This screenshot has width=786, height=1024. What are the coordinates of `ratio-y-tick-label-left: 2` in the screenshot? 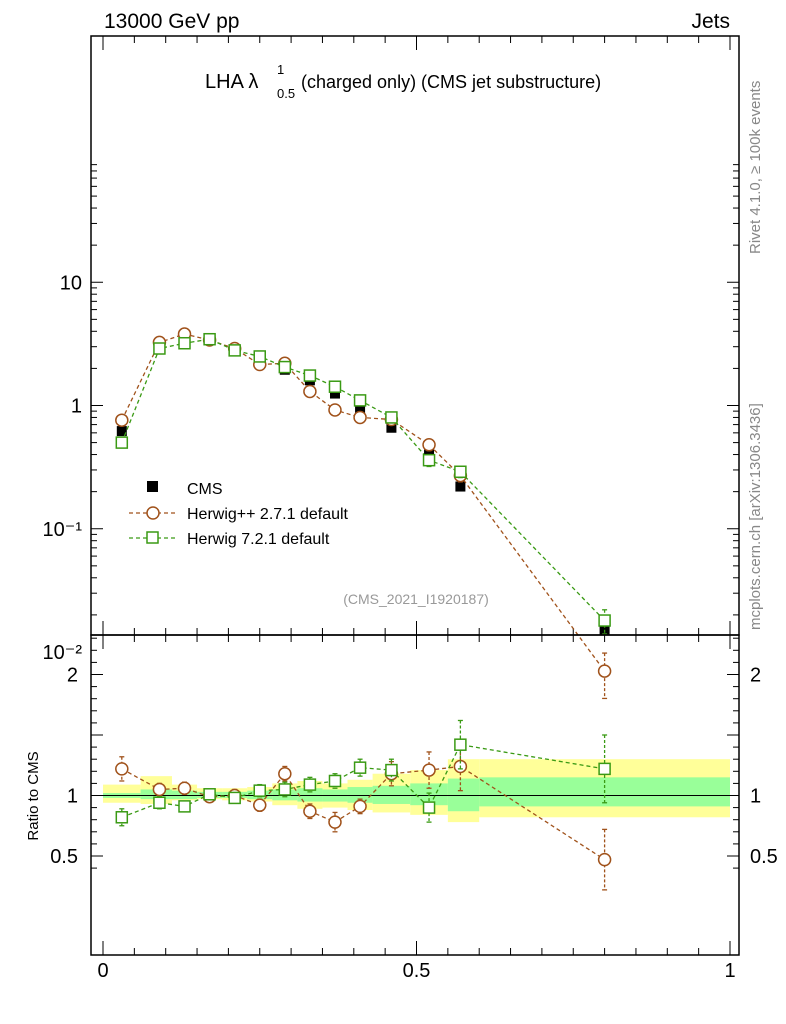 It's located at (72, 676).